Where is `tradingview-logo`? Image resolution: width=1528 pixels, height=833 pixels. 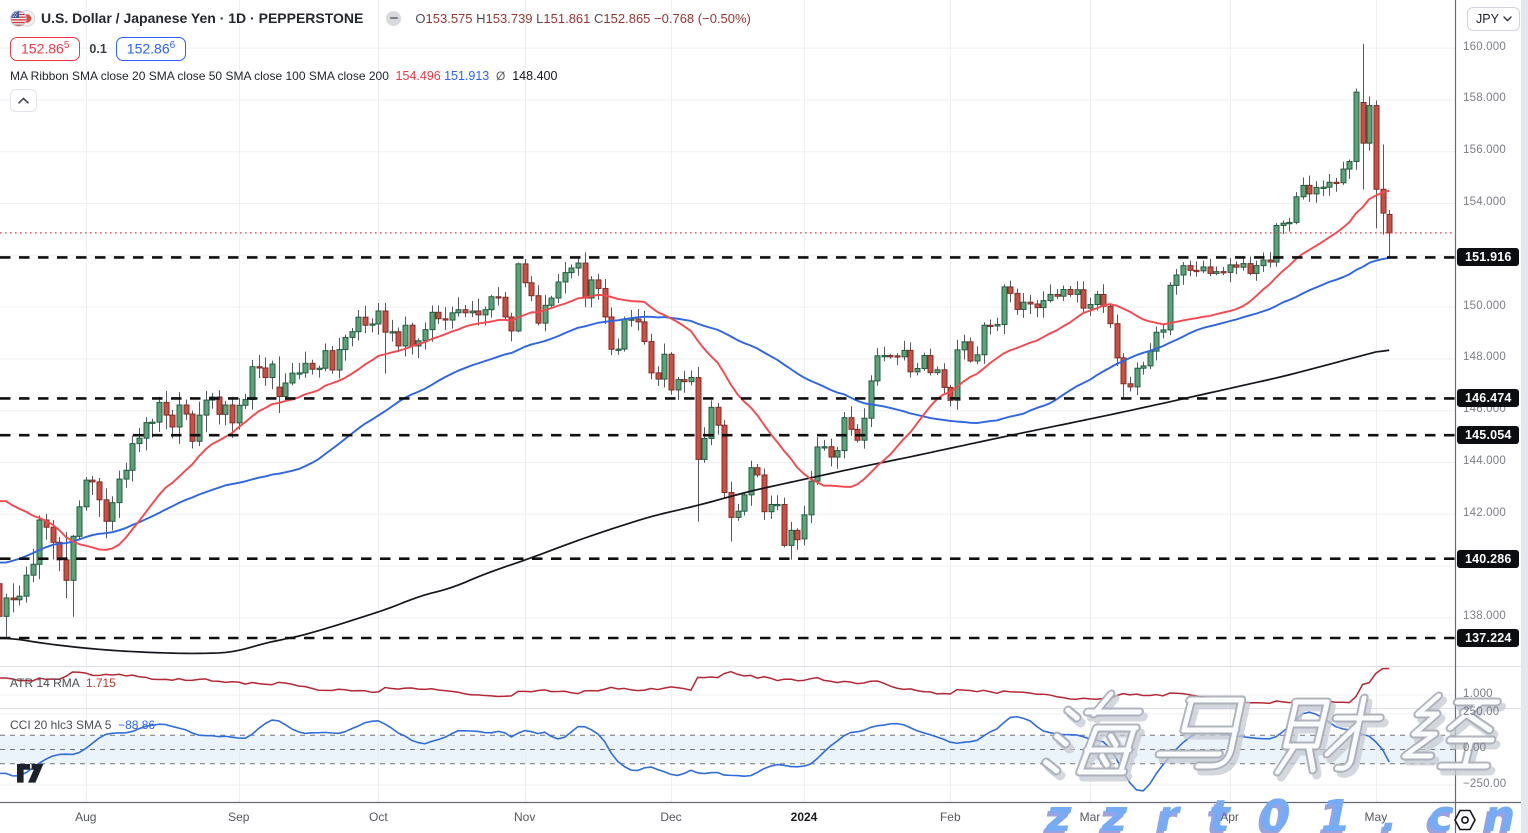
tradingview-logo is located at coordinates (34, 775).